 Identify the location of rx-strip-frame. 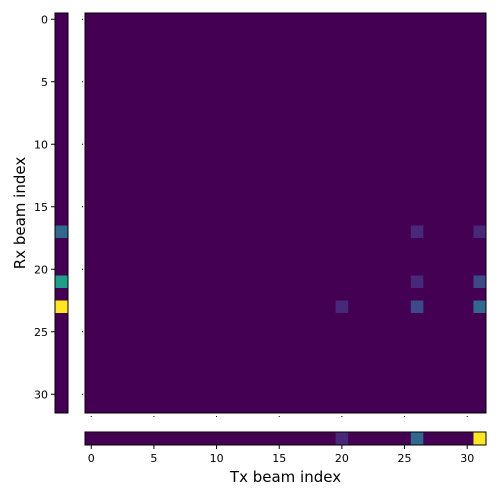
(61, 213).